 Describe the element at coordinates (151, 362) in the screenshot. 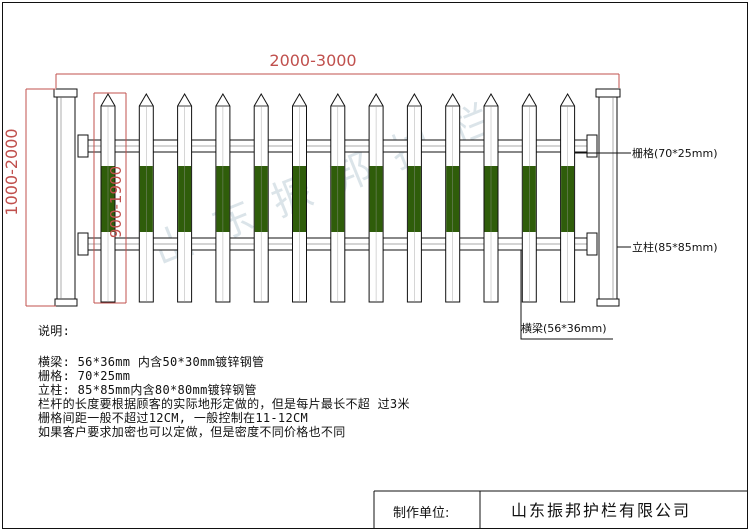

I see `note-rail: 横梁: 56*36mm 内含50*30mm镀锌钢管` at that location.